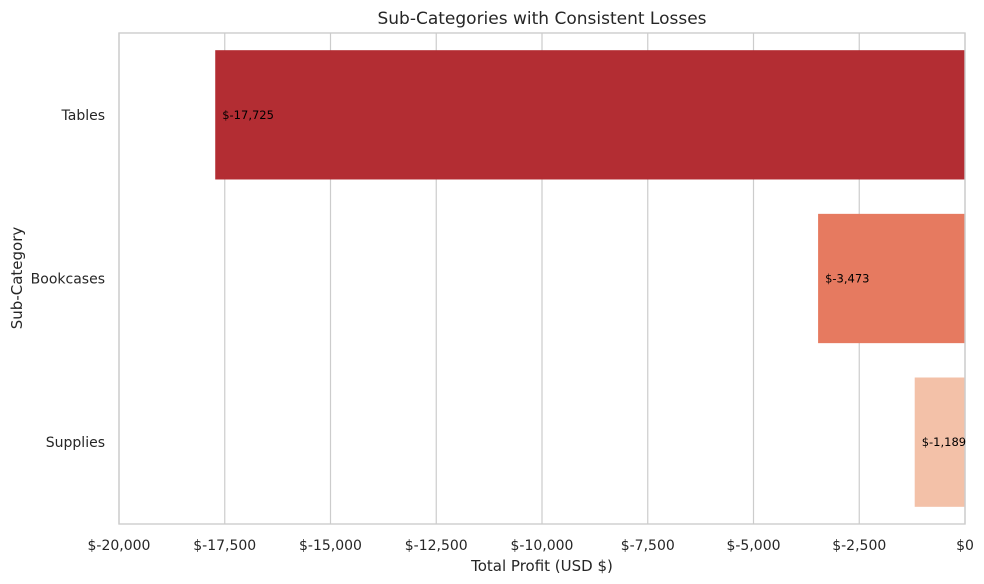  Describe the element at coordinates (75, 443) in the screenshot. I see `y-tick-label: Supplies` at that location.